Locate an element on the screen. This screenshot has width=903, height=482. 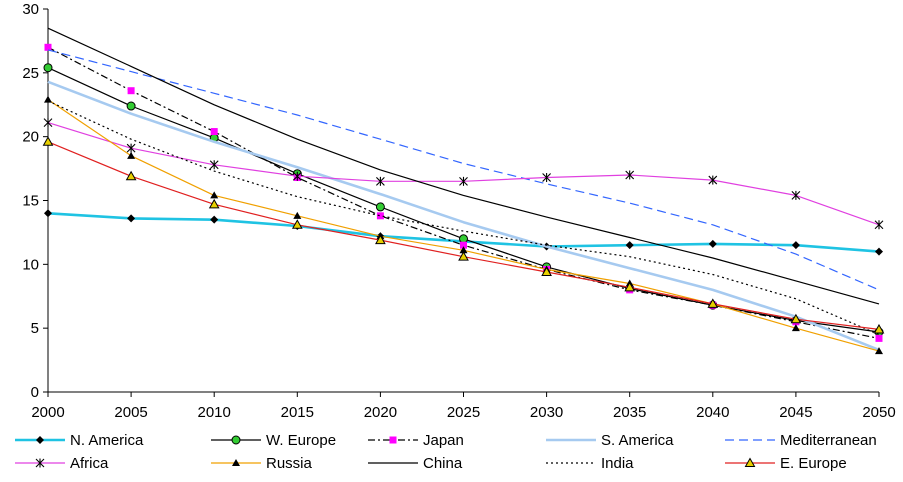
legend-item-india: India is located at coordinates (590, 463).